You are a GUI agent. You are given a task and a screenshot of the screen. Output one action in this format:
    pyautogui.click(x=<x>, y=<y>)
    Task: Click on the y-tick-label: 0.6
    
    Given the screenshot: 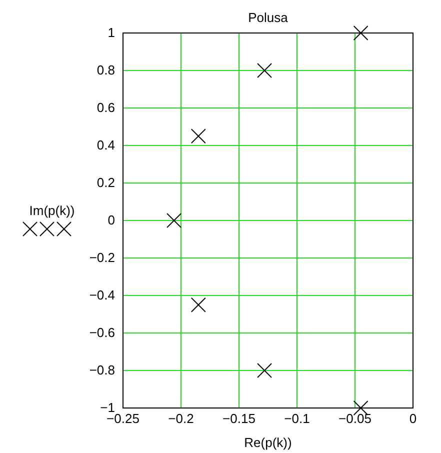 What is the action you would take?
    pyautogui.click(x=105, y=108)
    